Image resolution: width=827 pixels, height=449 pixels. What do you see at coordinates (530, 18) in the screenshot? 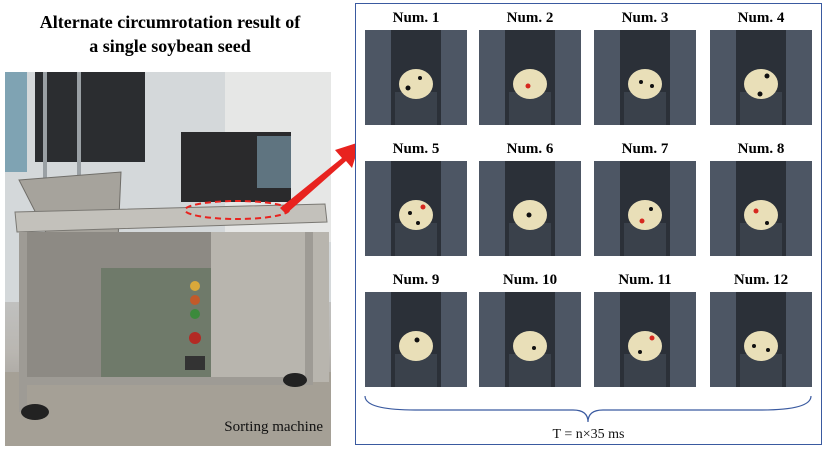
I see `seed-label: Num. 2` at bounding box center [530, 18].